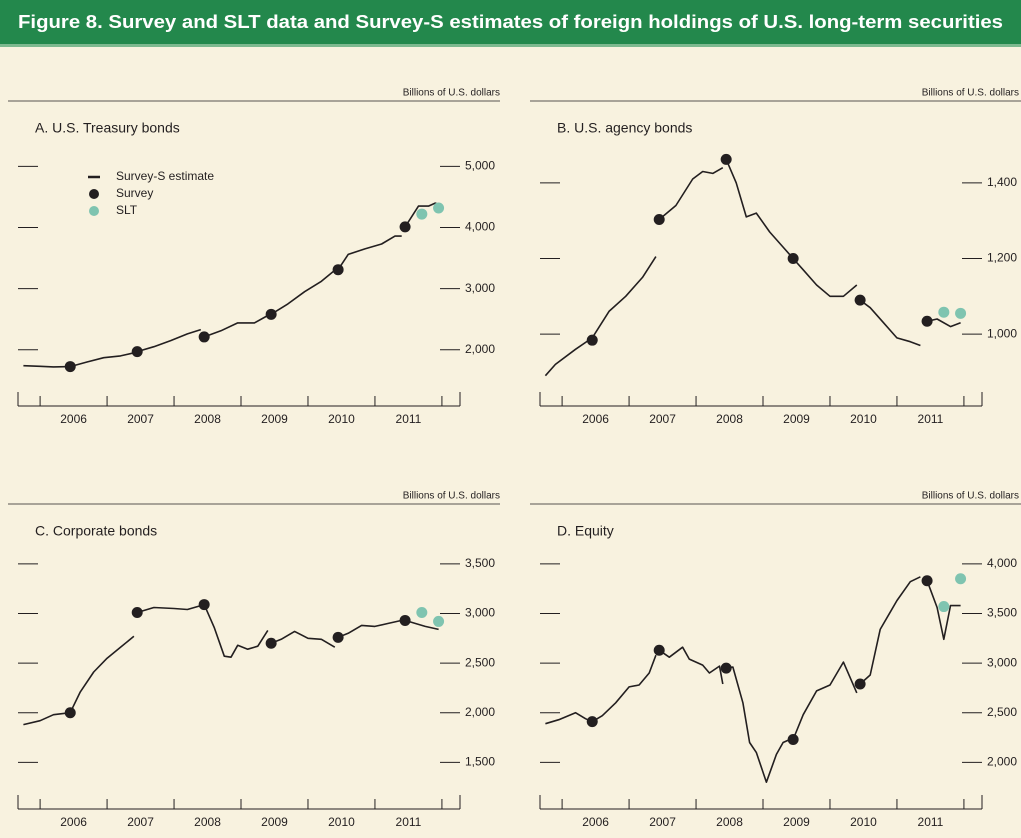 The image size is (1021, 838). What do you see at coordinates (1002, 258) in the screenshot?
I see `y-tick-label: 1,200` at bounding box center [1002, 258].